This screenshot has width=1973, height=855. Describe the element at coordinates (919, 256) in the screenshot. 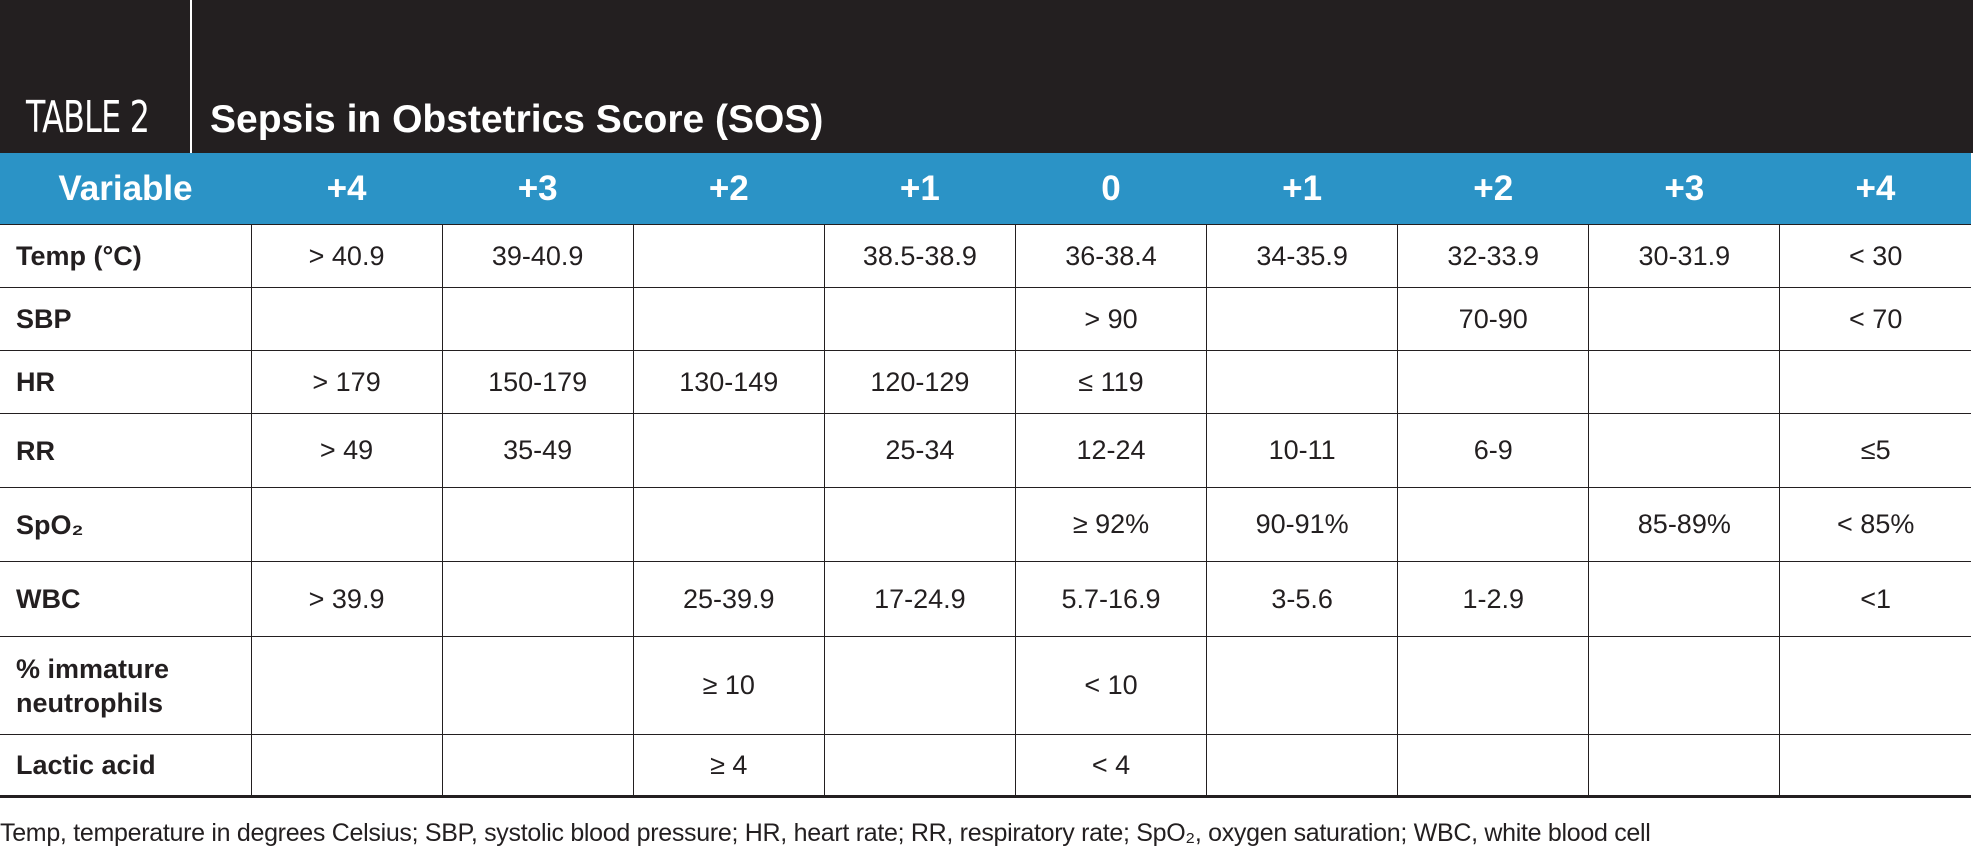

I see `cell: 38.5-38.9` at that location.